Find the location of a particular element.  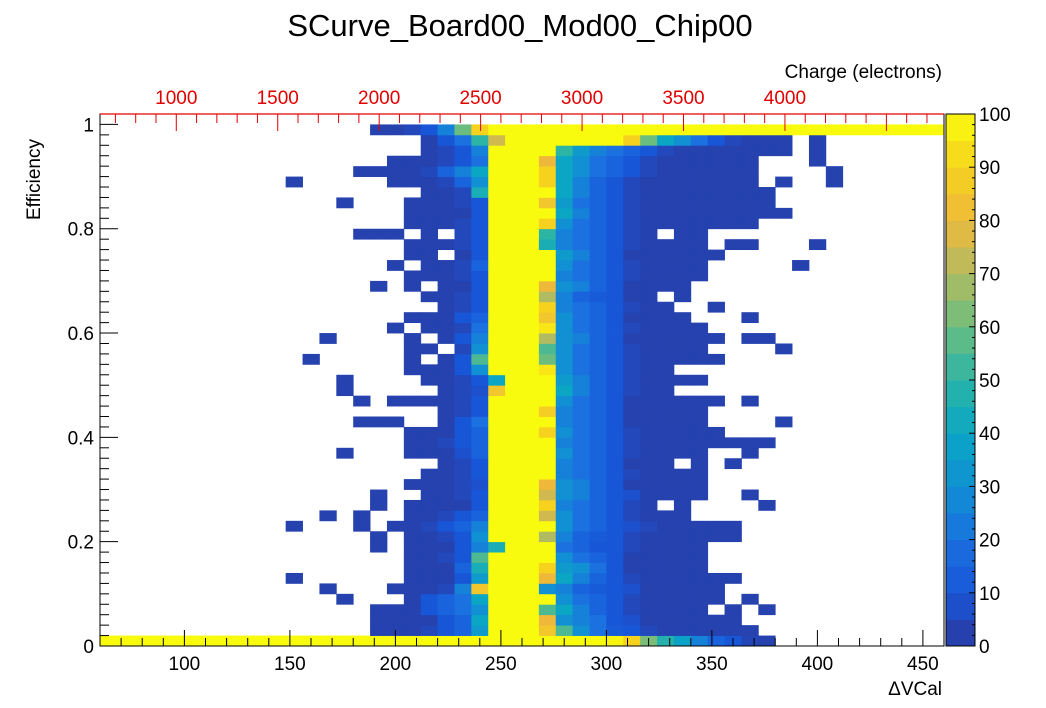

z-tick-label: 100 is located at coordinates (995, 115).